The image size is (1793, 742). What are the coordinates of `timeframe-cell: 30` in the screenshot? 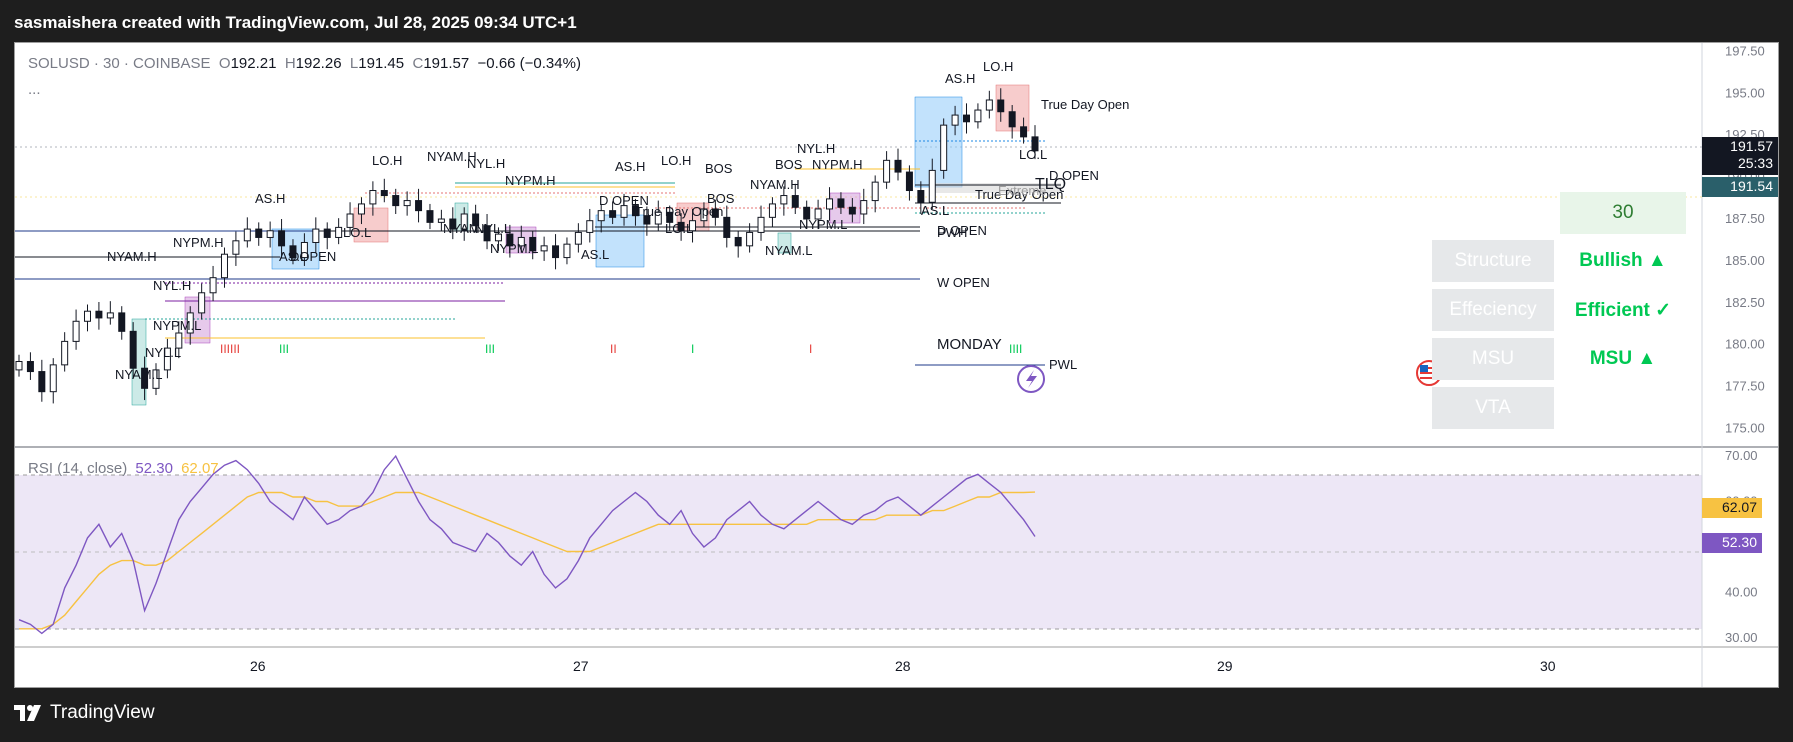 It's located at (1623, 213).